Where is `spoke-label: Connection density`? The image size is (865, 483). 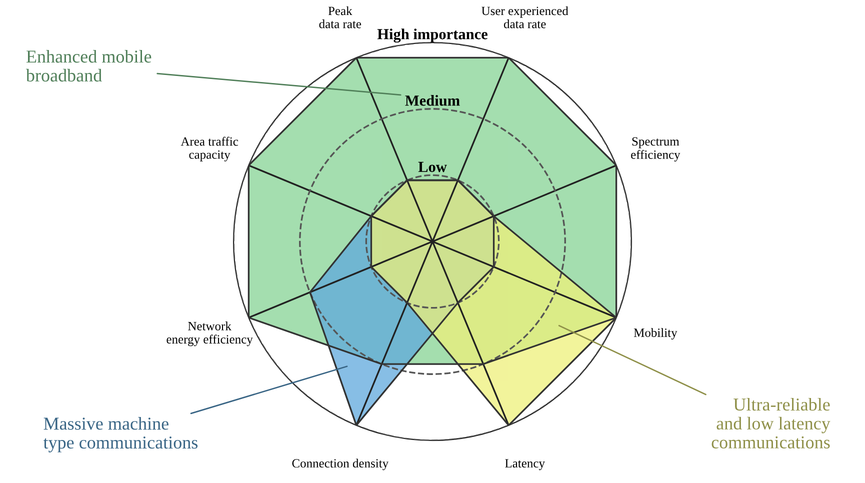 spoke-label: Connection density is located at coordinates (340, 464).